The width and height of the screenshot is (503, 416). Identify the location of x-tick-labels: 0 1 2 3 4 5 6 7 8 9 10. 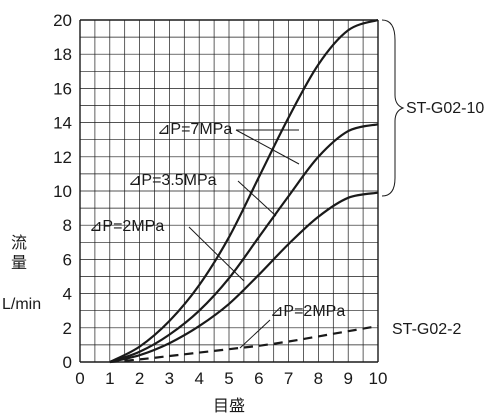
(231, 378).